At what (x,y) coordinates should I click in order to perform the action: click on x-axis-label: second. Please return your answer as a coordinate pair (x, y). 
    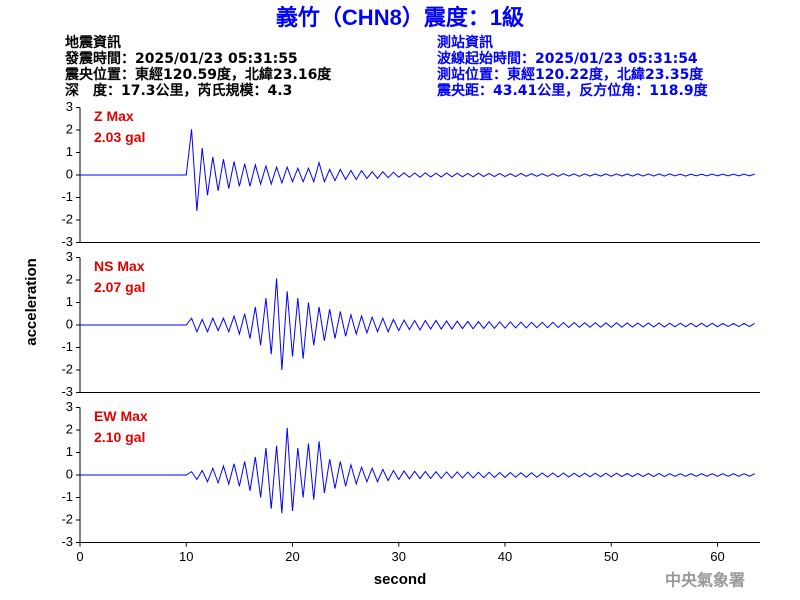
    Looking at the image, I should click on (400, 579).